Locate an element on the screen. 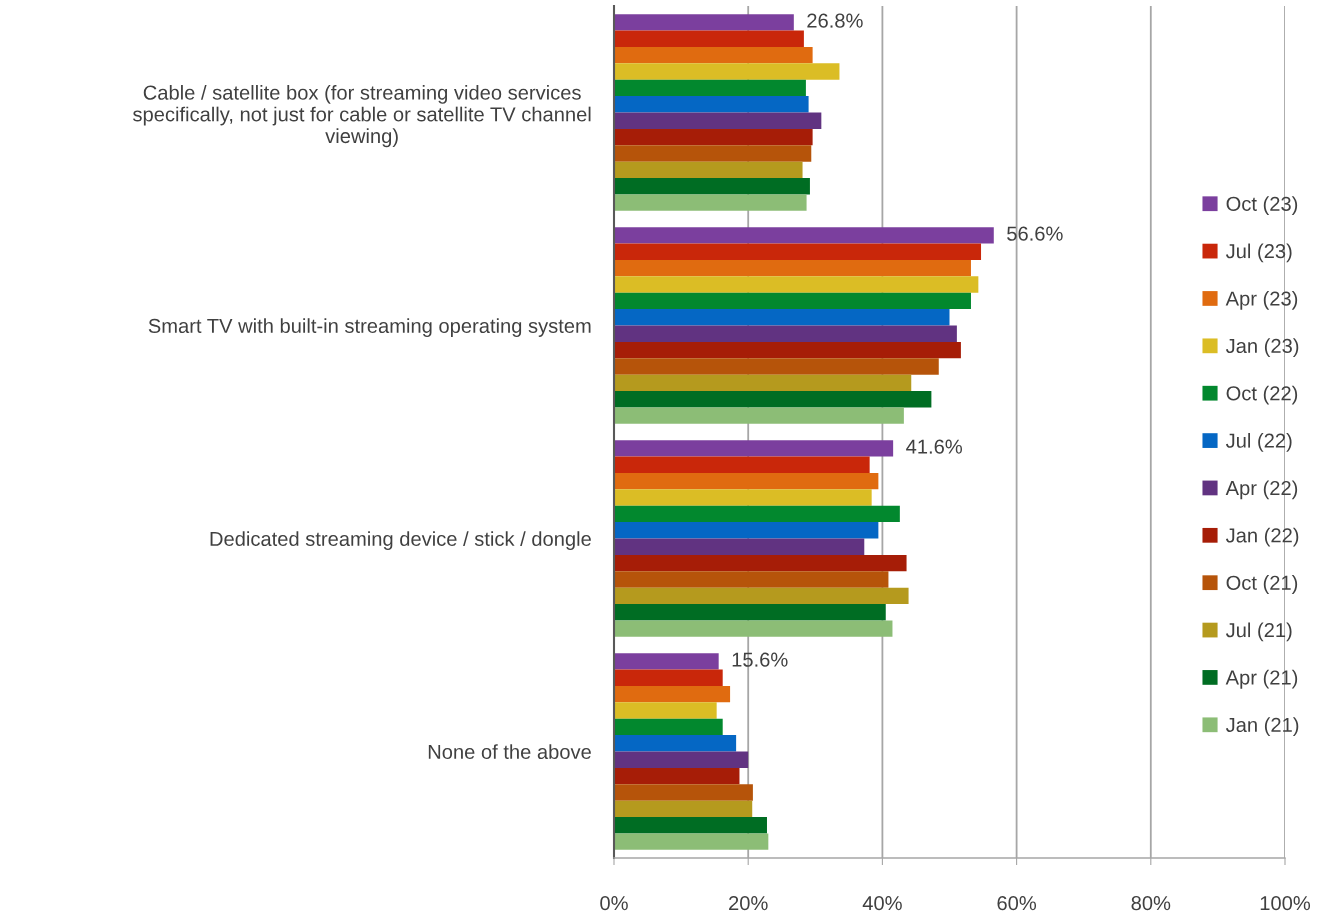 This screenshot has height=911, width=1328. legend-label: Apr (22) is located at coordinates (1261, 490).